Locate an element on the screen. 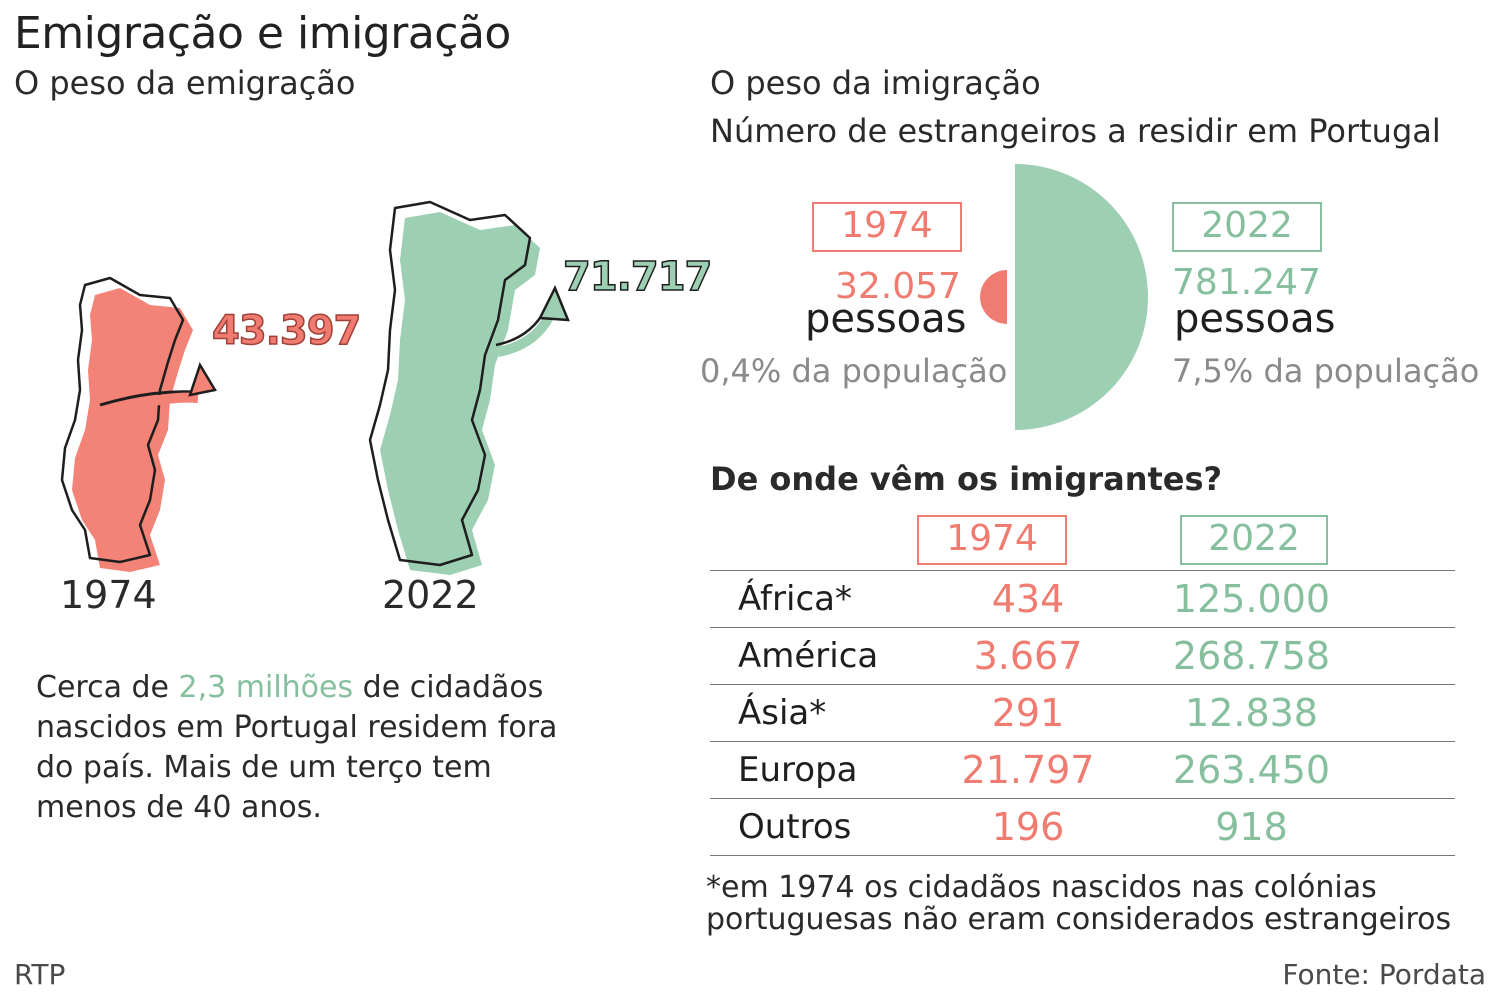 The image size is (1500, 1000). value-2022: 268.758 is located at coordinates (1291, 656).